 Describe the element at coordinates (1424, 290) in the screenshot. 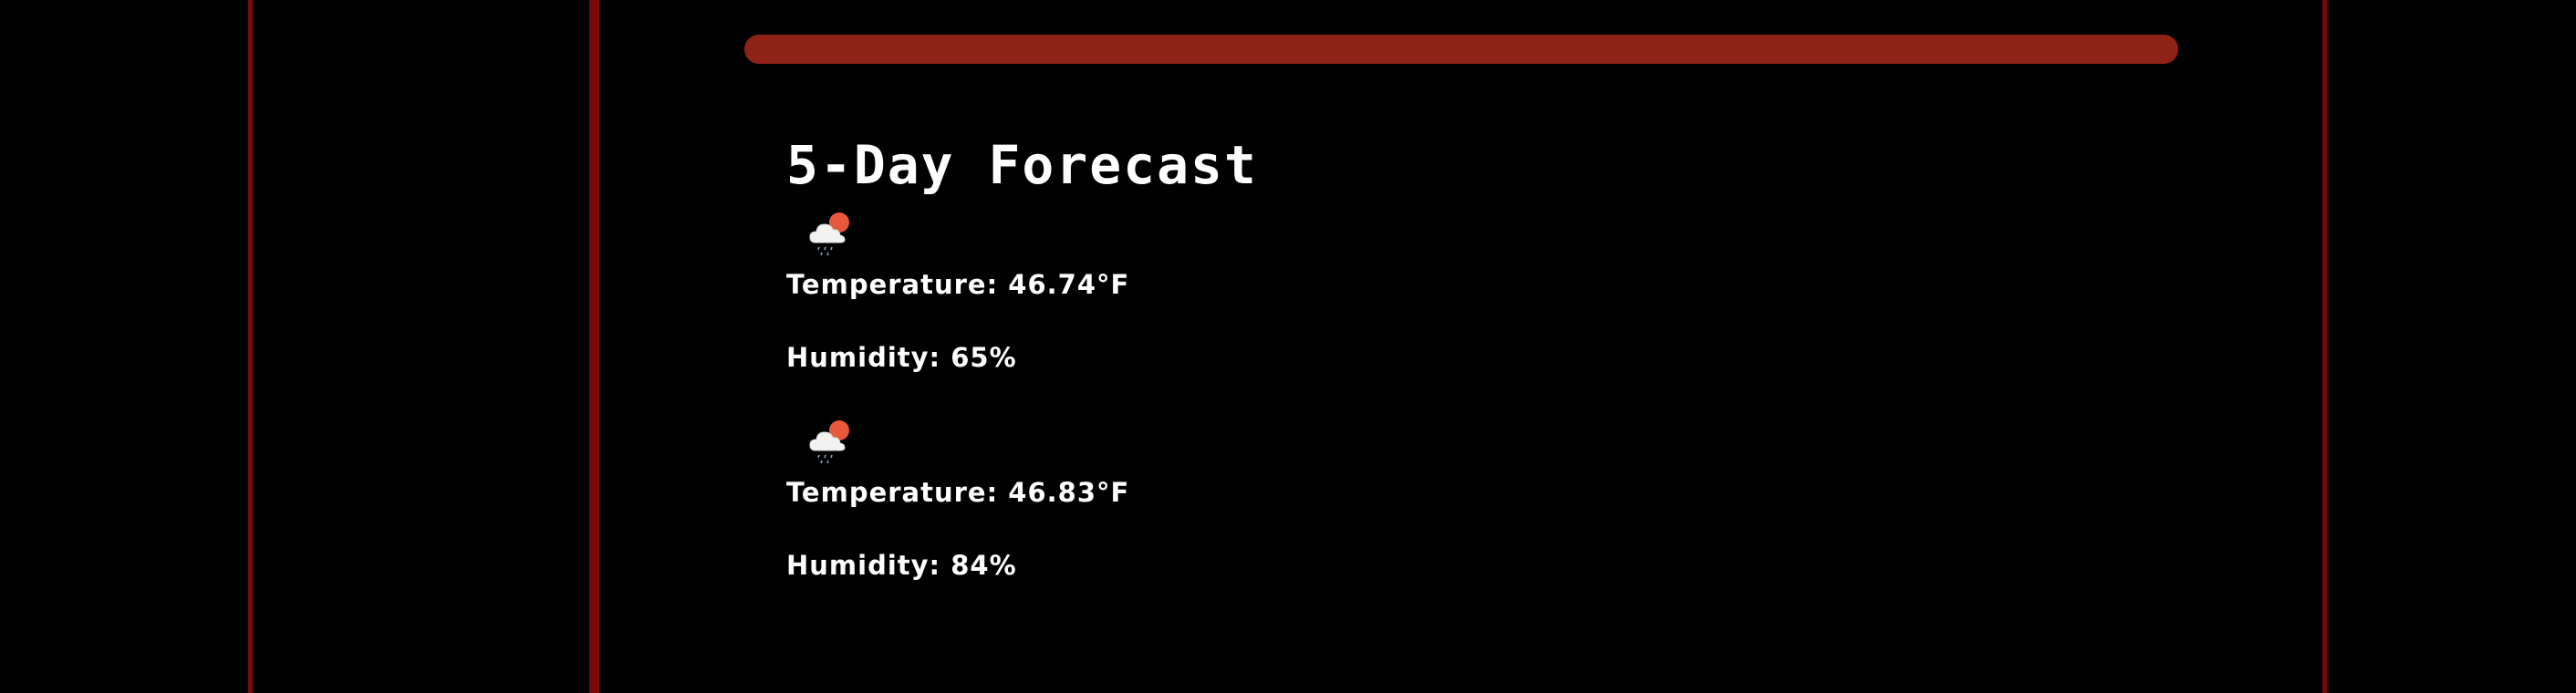

I see `forecast-day: Temperature: 46.74°F Humidity: 65%` at that location.